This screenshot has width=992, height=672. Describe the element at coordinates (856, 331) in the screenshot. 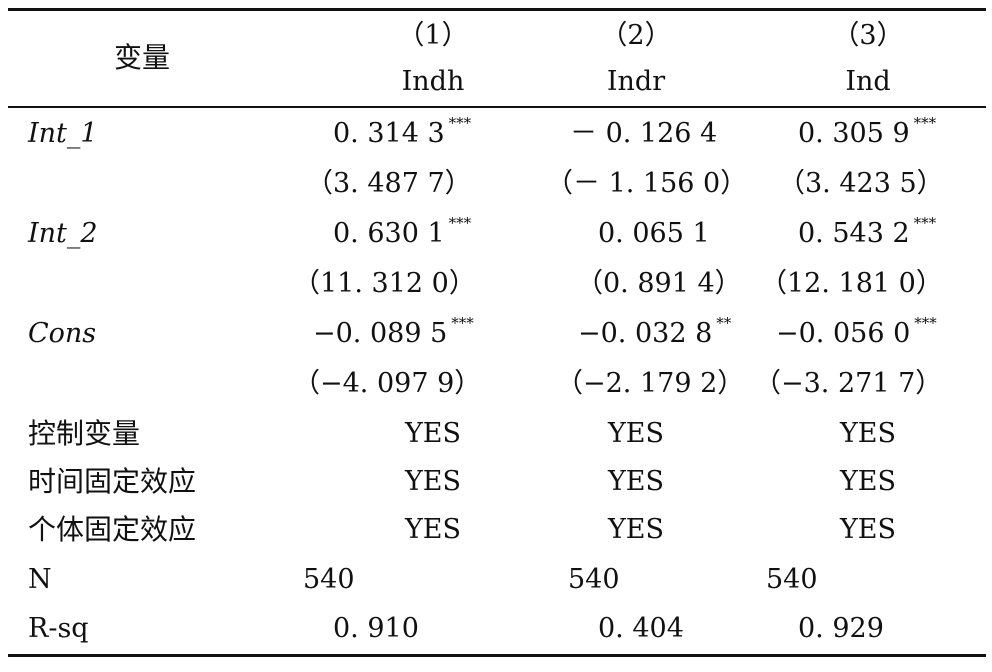

I see `cons-col3-coef: −0. 056 0 ***` at that location.